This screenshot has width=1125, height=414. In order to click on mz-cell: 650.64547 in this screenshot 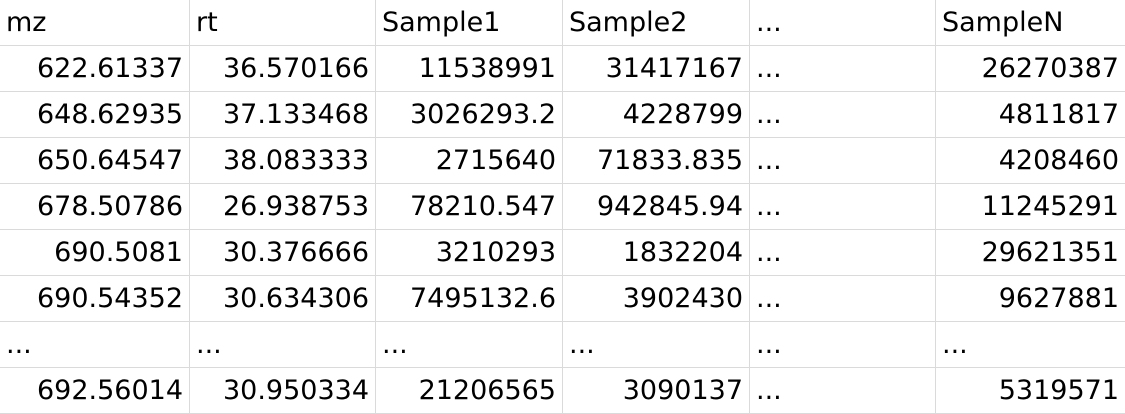, I will do `click(95, 161)`.